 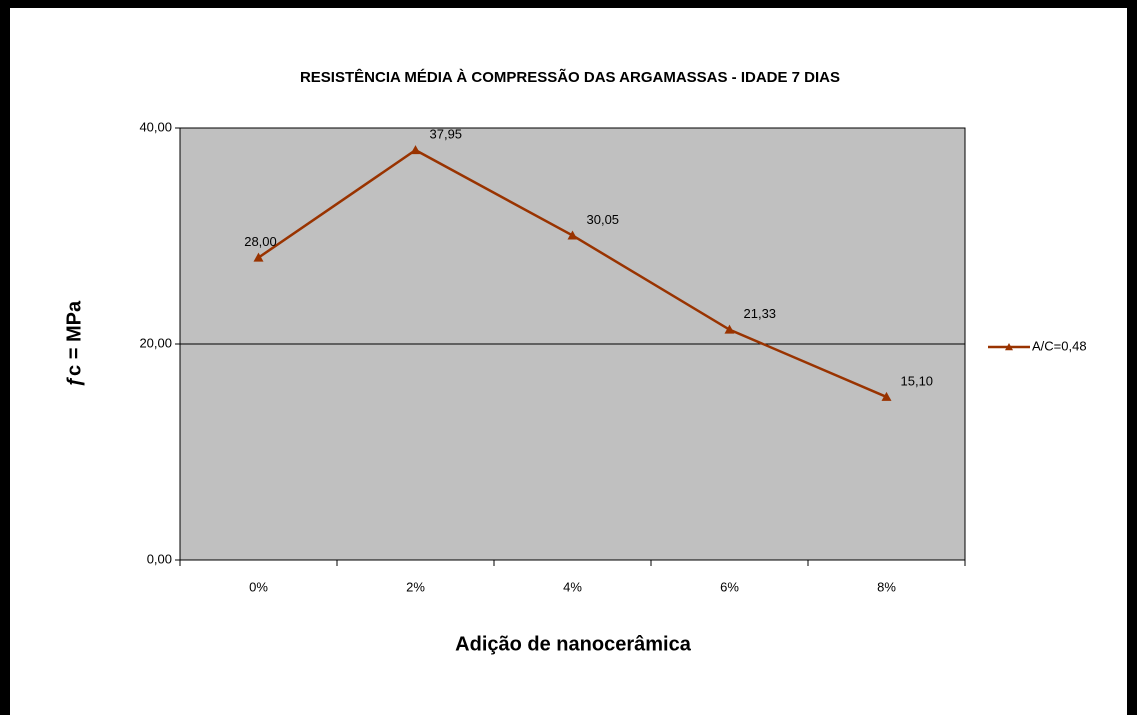 I want to click on x-tick-label: 2%, so click(x=415, y=586).